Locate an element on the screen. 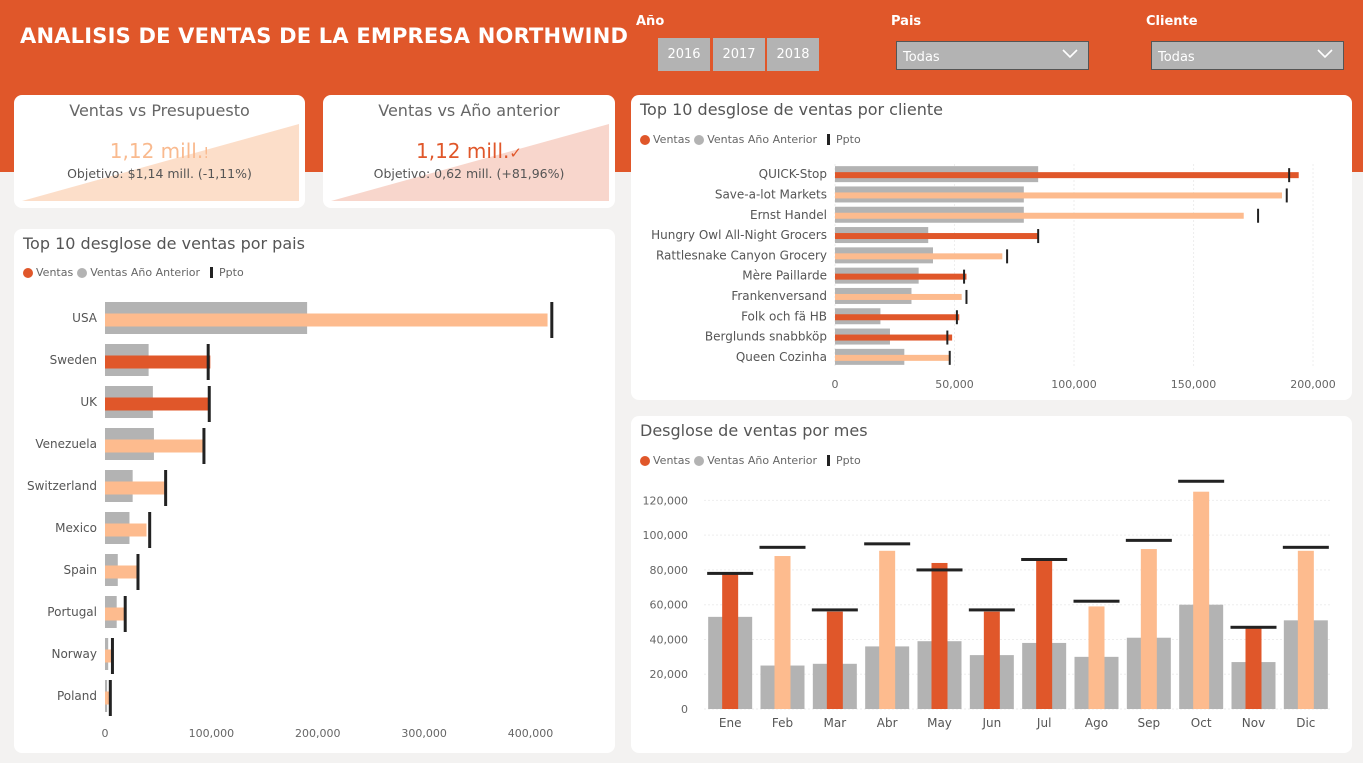 This screenshot has width=1363, height=763. y-tick-label: 40,000 is located at coordinates (669, 639).